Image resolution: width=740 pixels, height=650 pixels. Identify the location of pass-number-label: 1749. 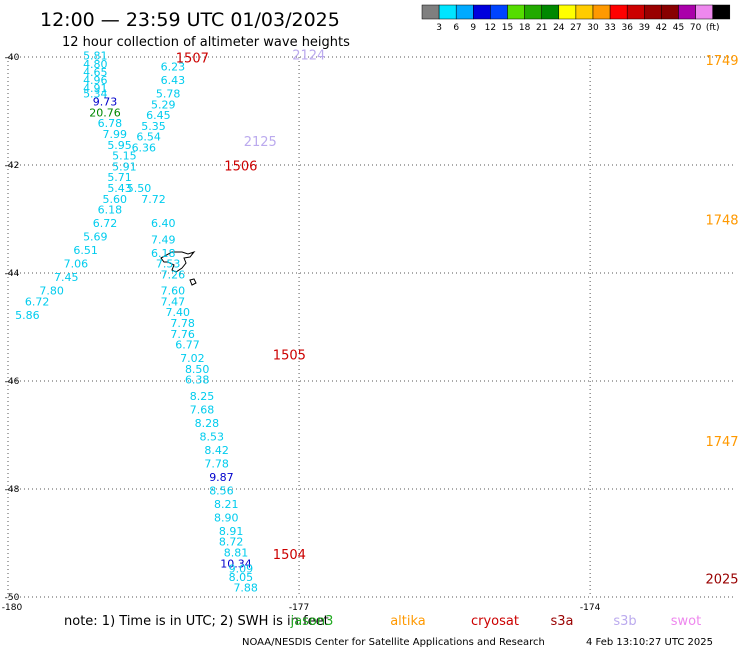
(721, 61).